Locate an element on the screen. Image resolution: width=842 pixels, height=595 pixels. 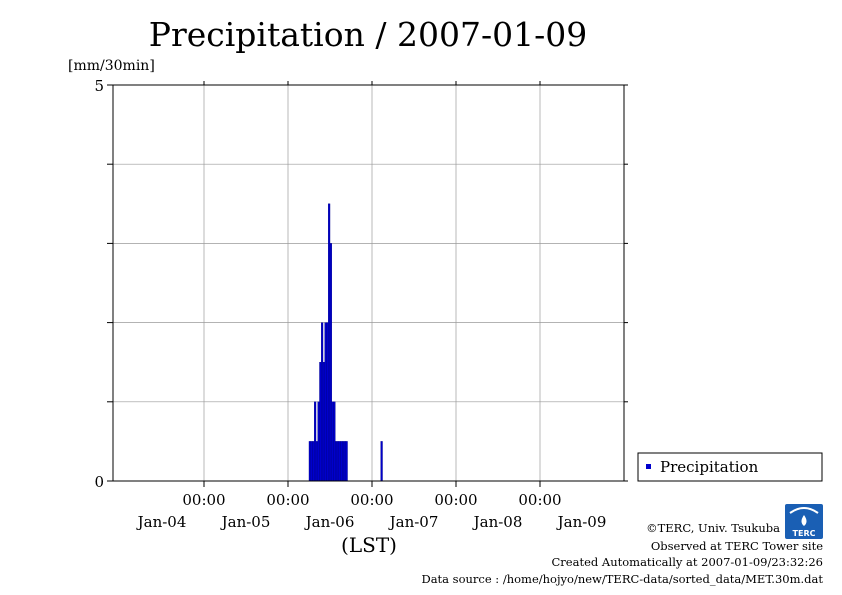
x-axis-label: (LST) is located at coordinates (369, 545).